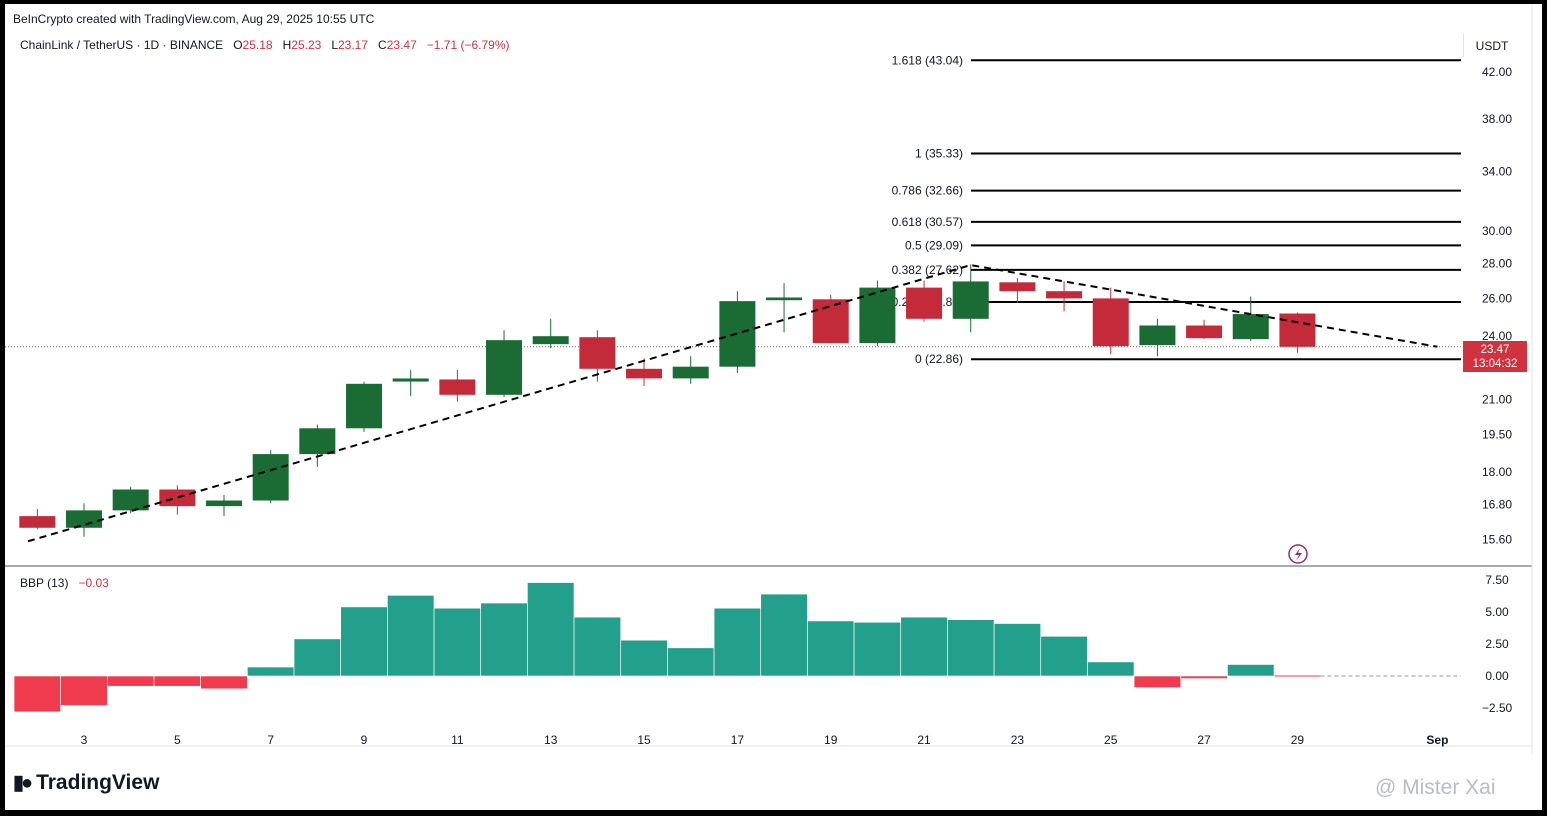  Describe the element at coordinates (1497, 644) in the screenshot. I see `bbp-axis-tick: 2.50` at that location.